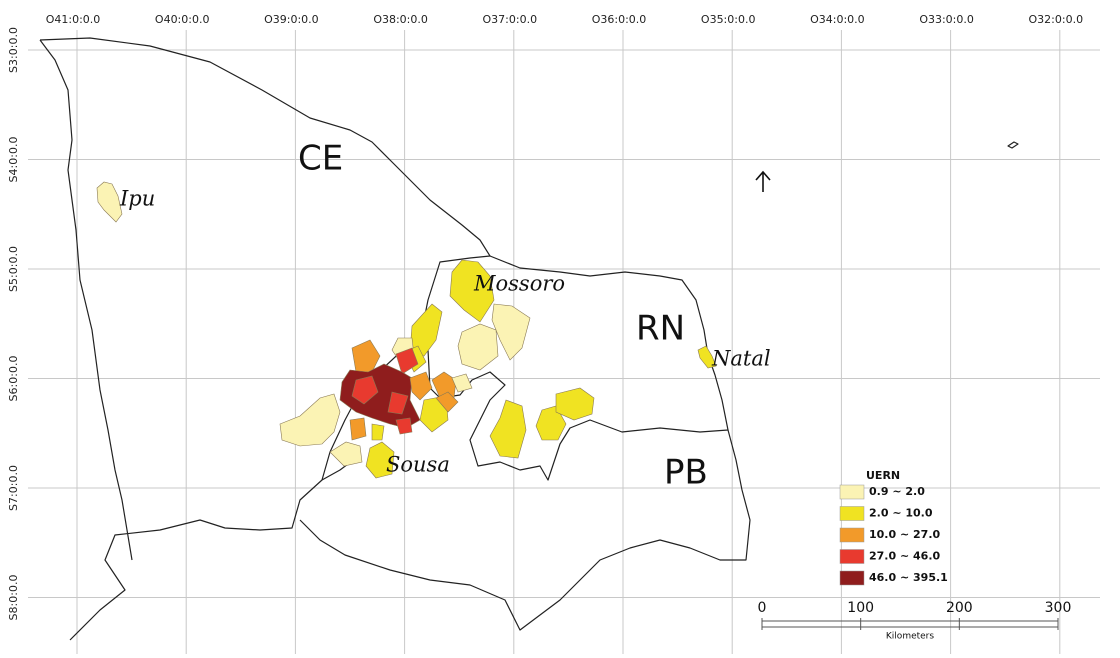  I want to click on longitude-label: O32:0:0.0, so click(1056, 19).